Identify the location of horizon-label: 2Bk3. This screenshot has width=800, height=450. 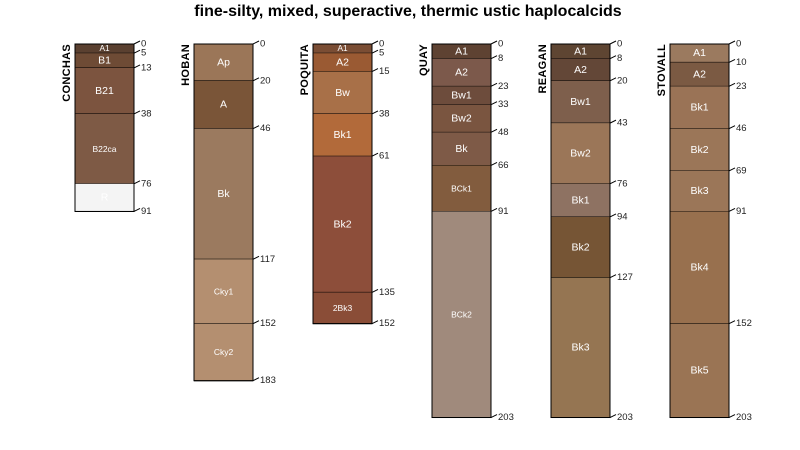
(343, 308).